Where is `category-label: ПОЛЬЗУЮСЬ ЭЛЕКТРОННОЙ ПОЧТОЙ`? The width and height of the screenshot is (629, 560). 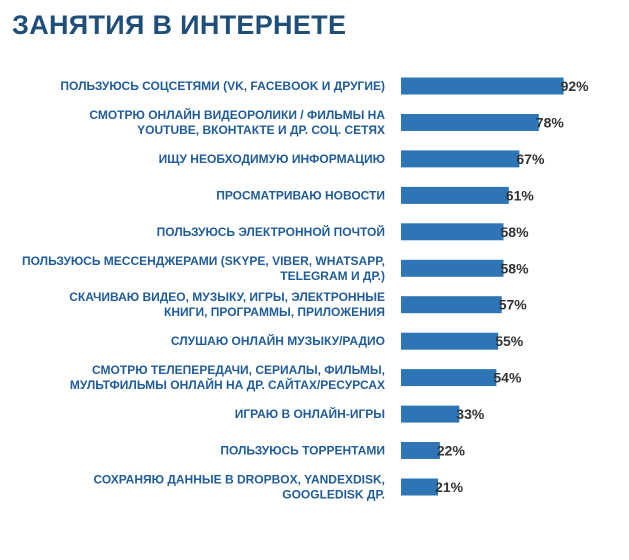 category-label: ПОЛЬЗУЮСЬ ЭЛЕКТРОННОЙ ПОЧТОЙ is located at coordinates (271, 231).